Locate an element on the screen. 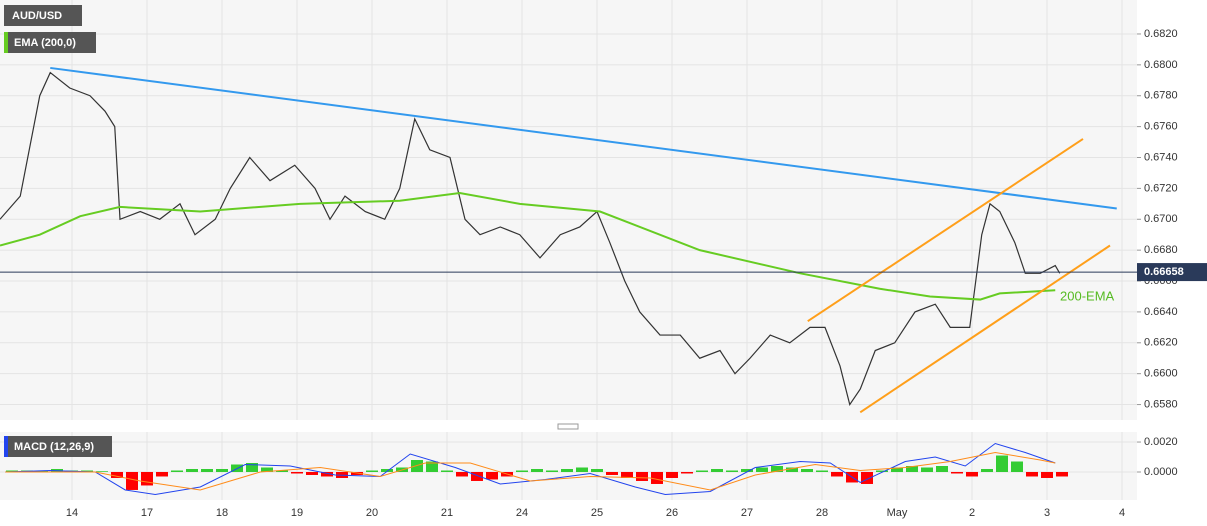 This screenshot has height=526, width=1207. x-tick-label: 28 is located at coordinates (822, 513).